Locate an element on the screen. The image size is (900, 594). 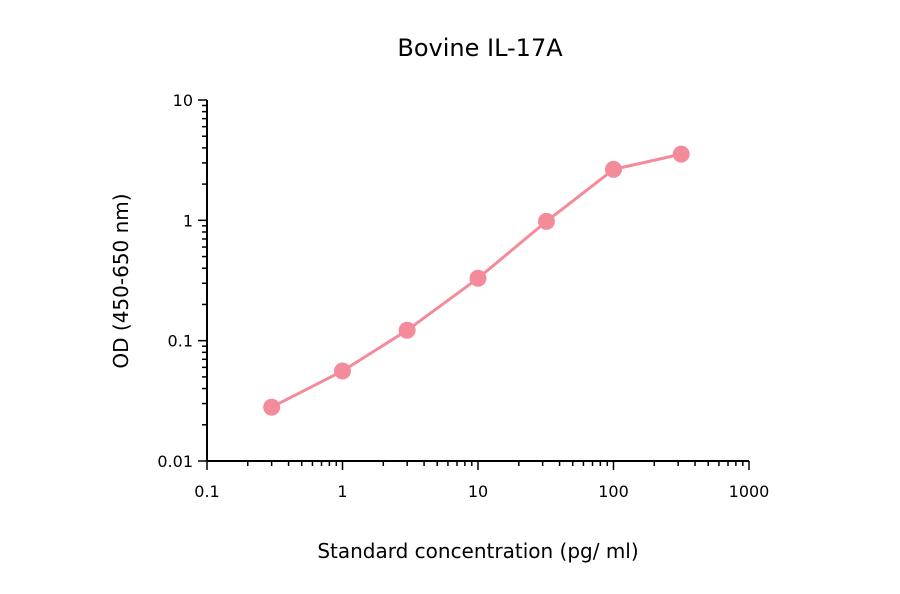
y-axis-label: OD (450-650 nm) is located at coordinates (121, 280).